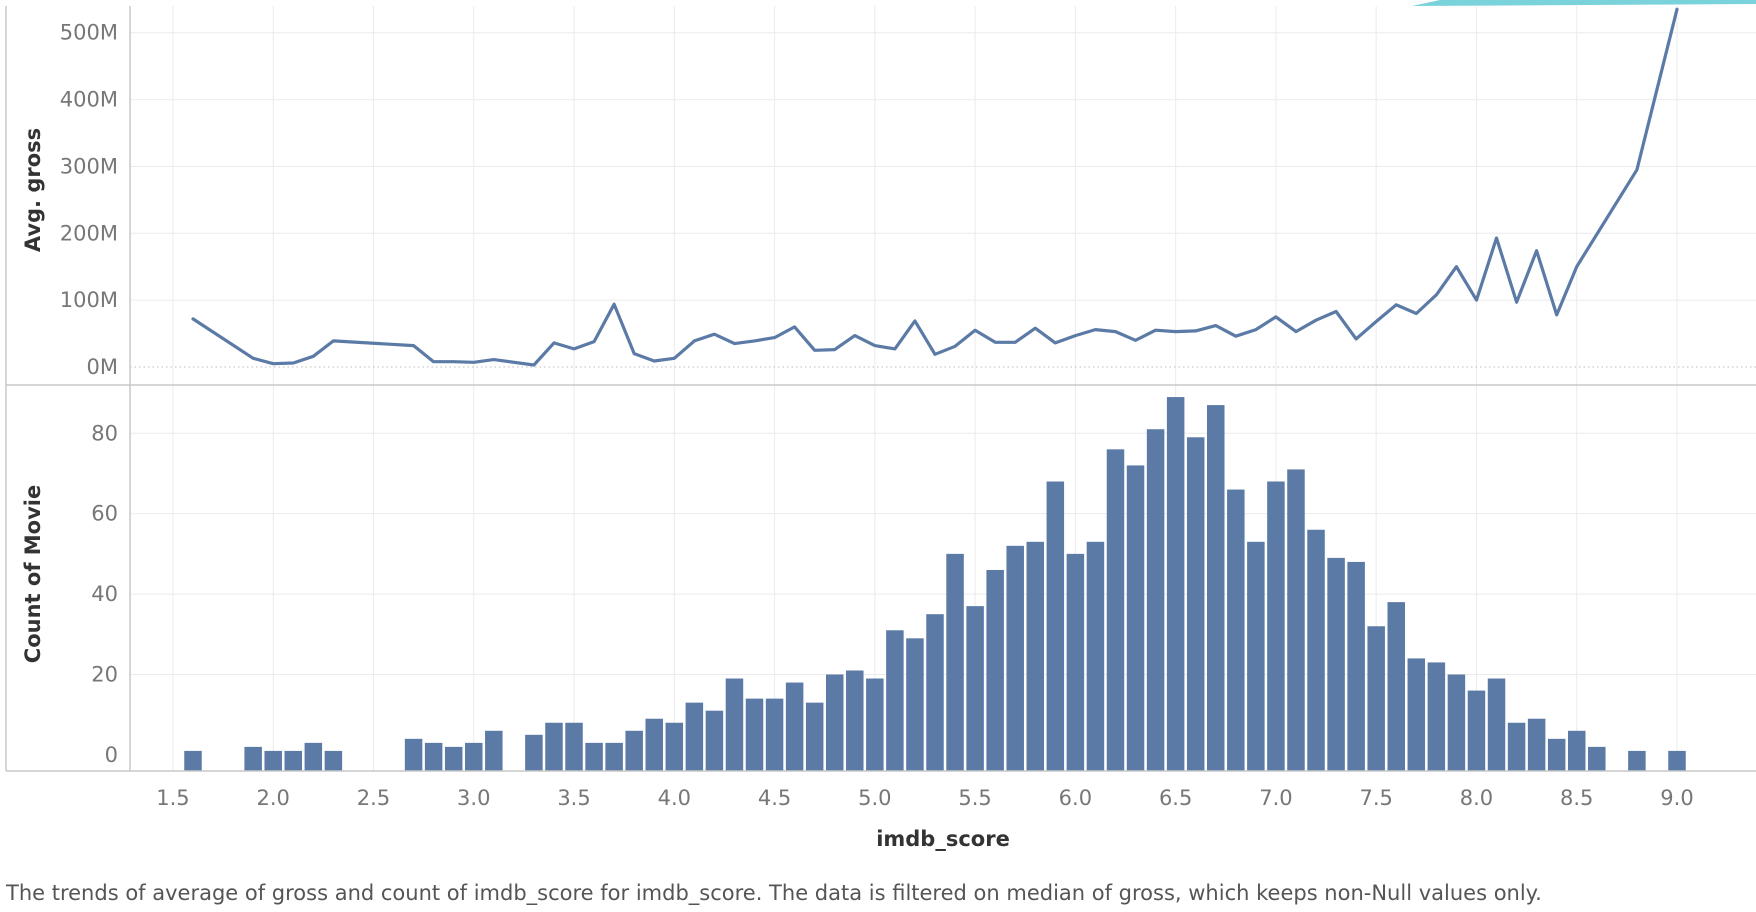 The height and width of the screenshot is (912, 1756). I want to click on bar-7.9, so click(1456, 722).